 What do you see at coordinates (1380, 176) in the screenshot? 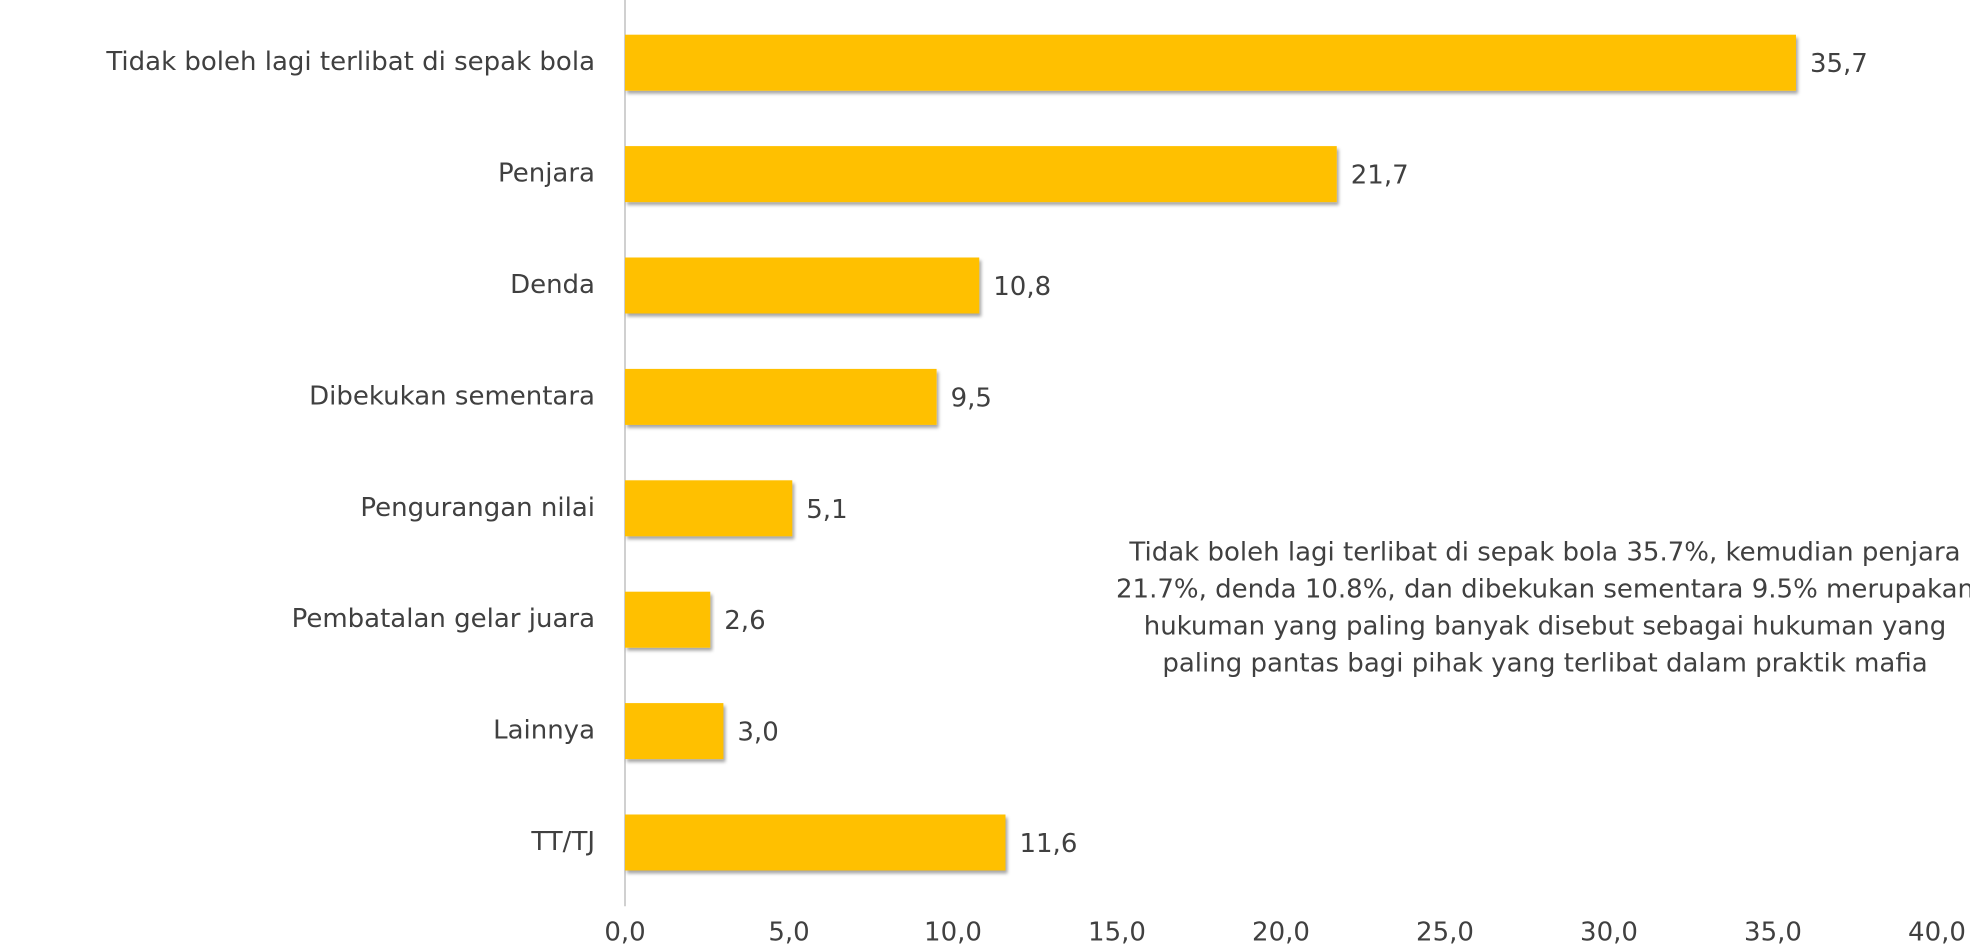
I see `value-label: 21,7` at bounding box center [1380, 176].